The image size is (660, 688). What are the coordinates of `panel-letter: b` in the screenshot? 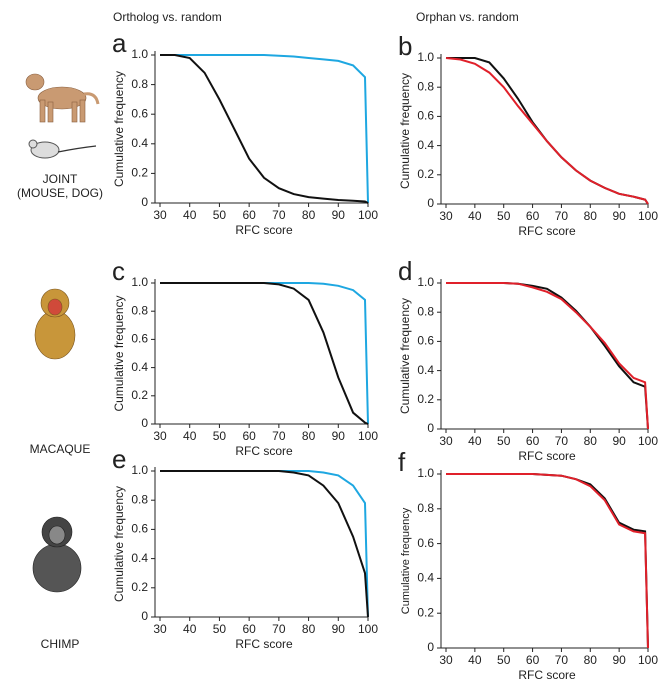 It's located at (405, 46).